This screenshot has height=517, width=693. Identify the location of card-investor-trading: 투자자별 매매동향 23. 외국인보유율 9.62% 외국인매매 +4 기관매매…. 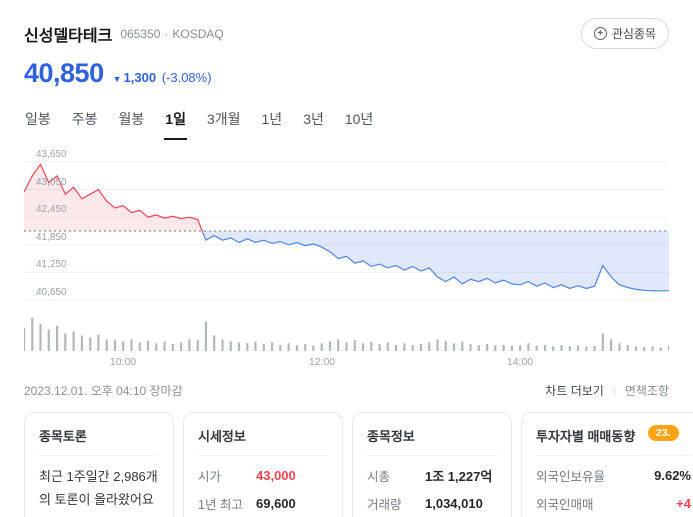
(607, 464).